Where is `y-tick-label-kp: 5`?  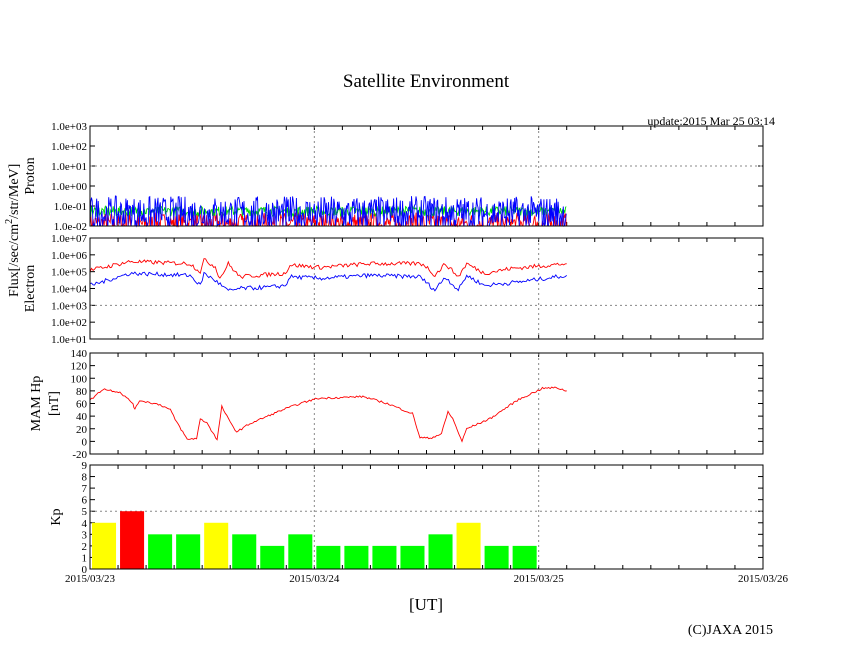
y-tick-label-kp: 5 is located at coordinates (85, 512).